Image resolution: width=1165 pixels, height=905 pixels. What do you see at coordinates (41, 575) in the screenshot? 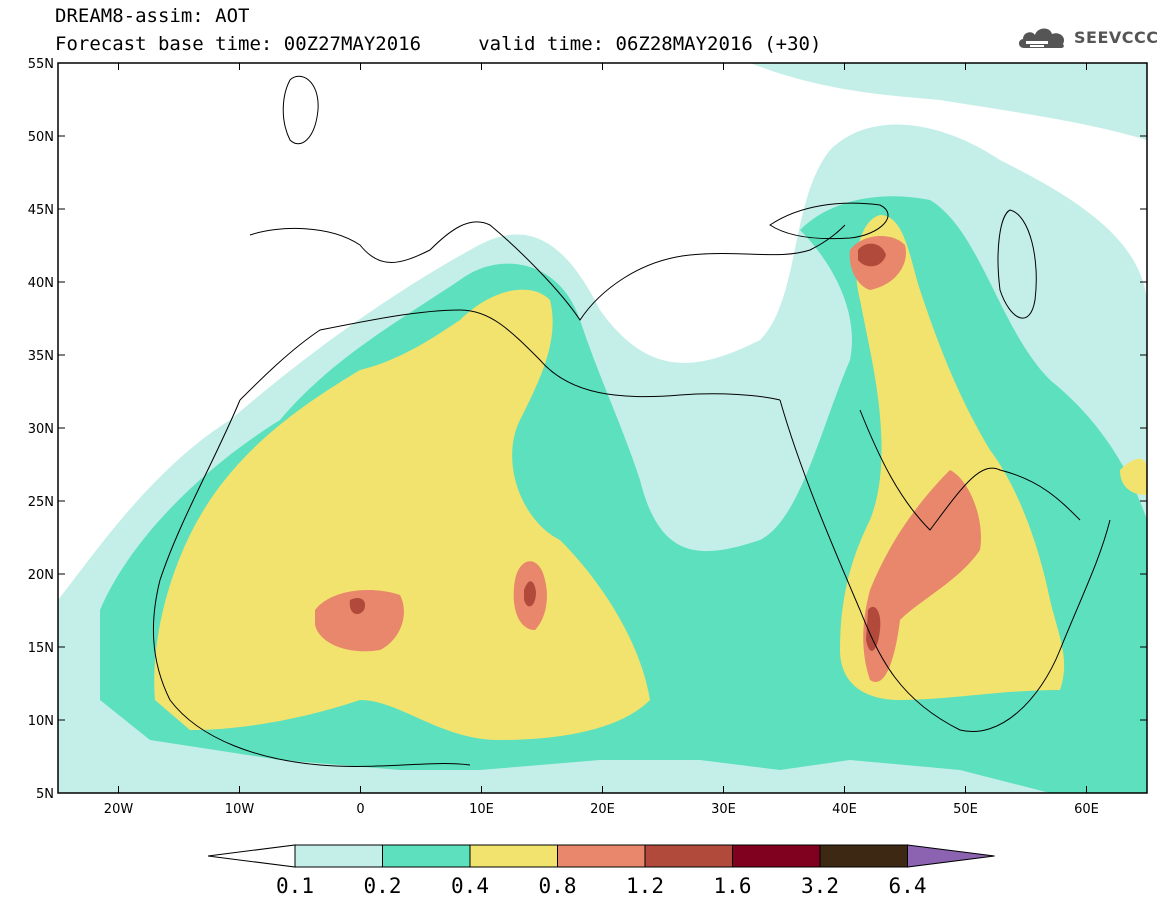
I see `lat-tick-label: 20N` at bounding box center [41, 575].